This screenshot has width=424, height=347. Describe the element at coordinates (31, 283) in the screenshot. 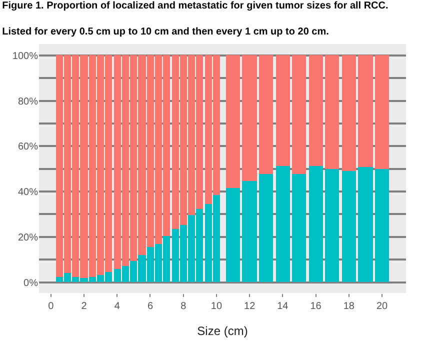

I see `y-tick-label: 0%` at that location.